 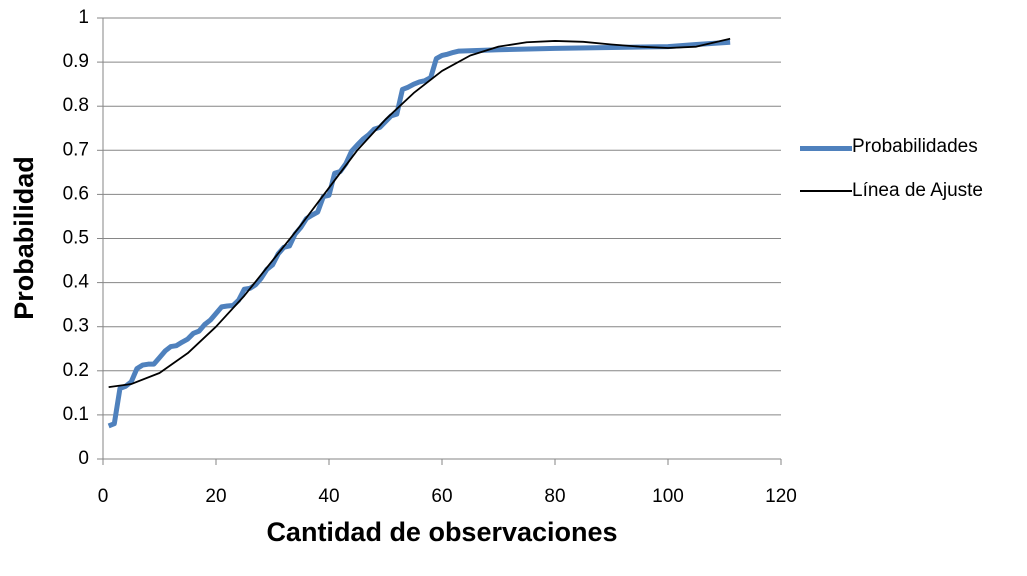 What do you see at coordinates (103, 496) in the screenshot?
I see `x-tick-label: 0` at bounding box center [103, 496].